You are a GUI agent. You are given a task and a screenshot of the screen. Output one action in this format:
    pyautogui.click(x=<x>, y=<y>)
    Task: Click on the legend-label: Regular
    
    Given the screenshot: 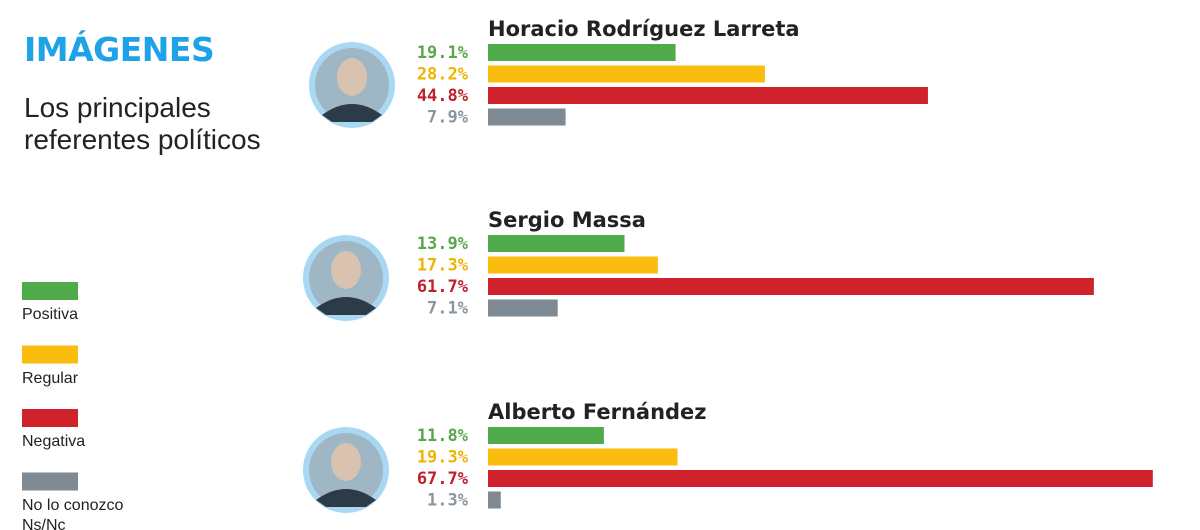 What is the action you would take?
    pyautogui.click(x=50, y=378)
    